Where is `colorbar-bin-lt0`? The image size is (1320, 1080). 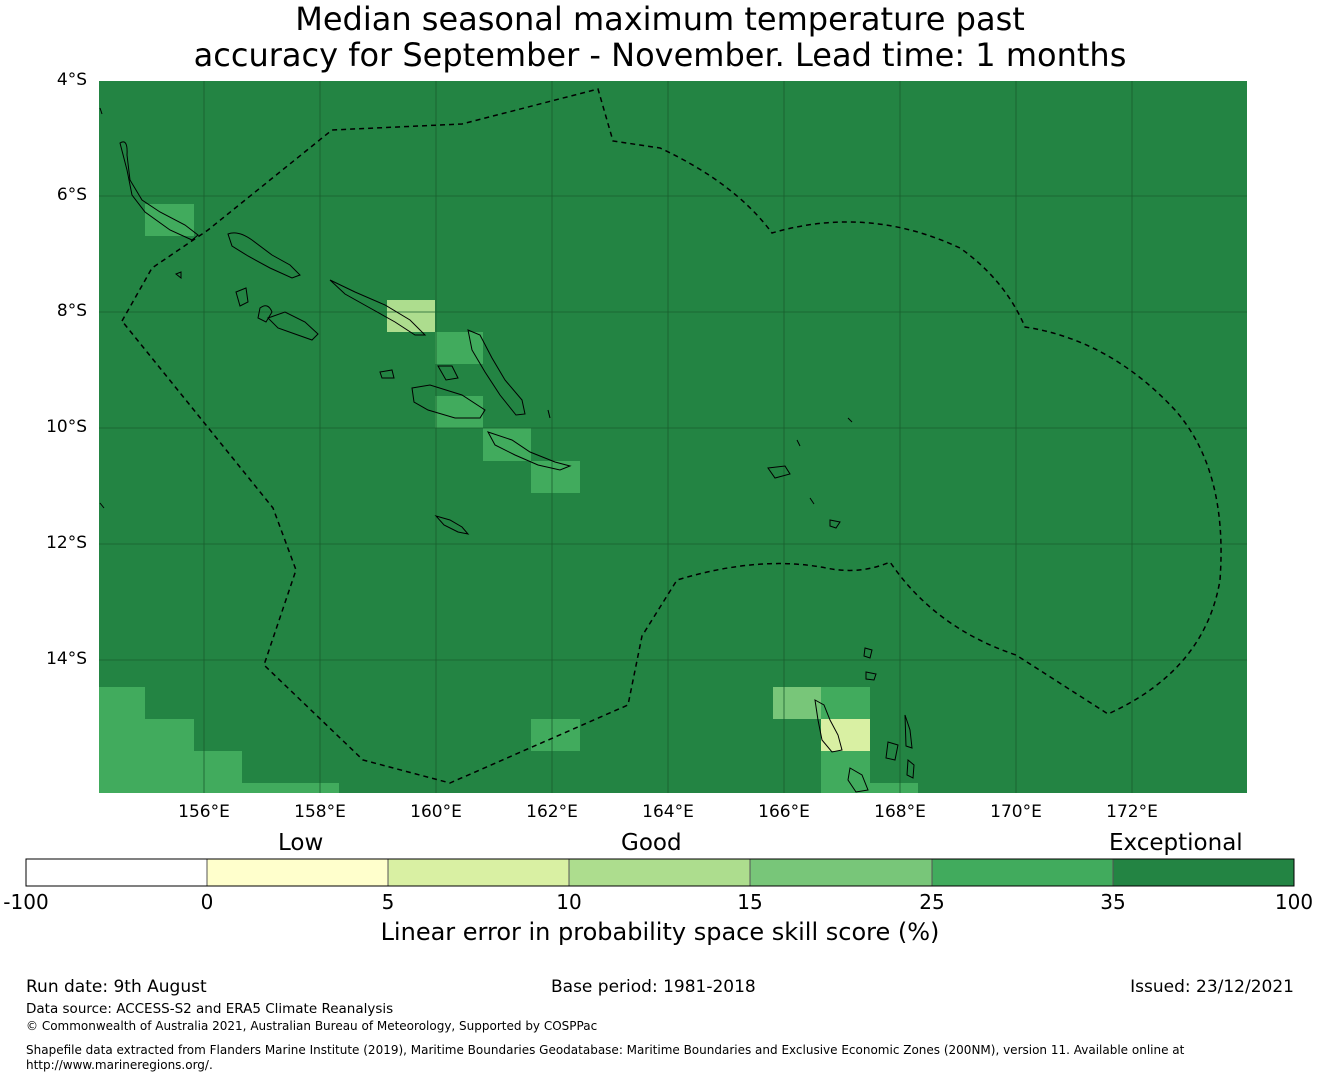
colorbar-bin-lt0 is located at coordinates (116, 872).